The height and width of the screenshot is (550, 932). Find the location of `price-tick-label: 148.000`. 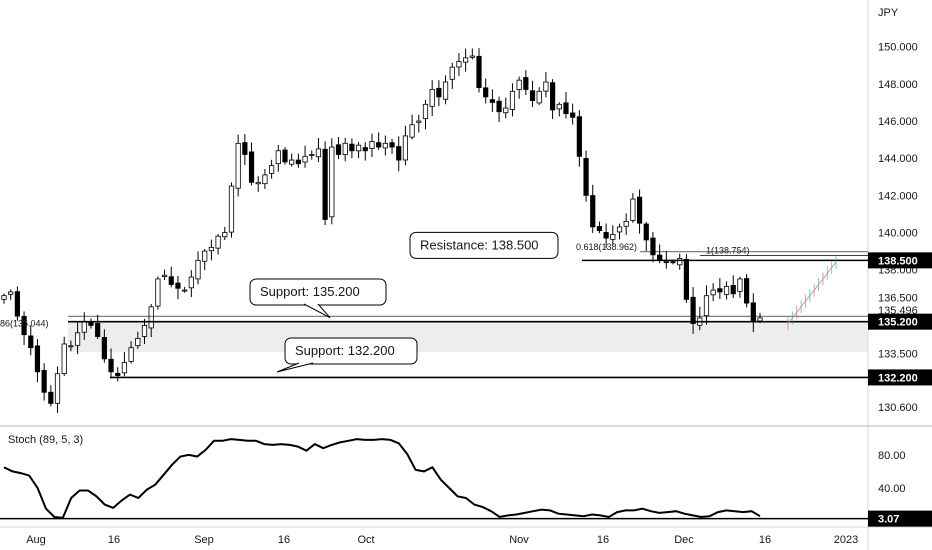

price-tick-label: 148.000 is located at coordinates (898, 85).